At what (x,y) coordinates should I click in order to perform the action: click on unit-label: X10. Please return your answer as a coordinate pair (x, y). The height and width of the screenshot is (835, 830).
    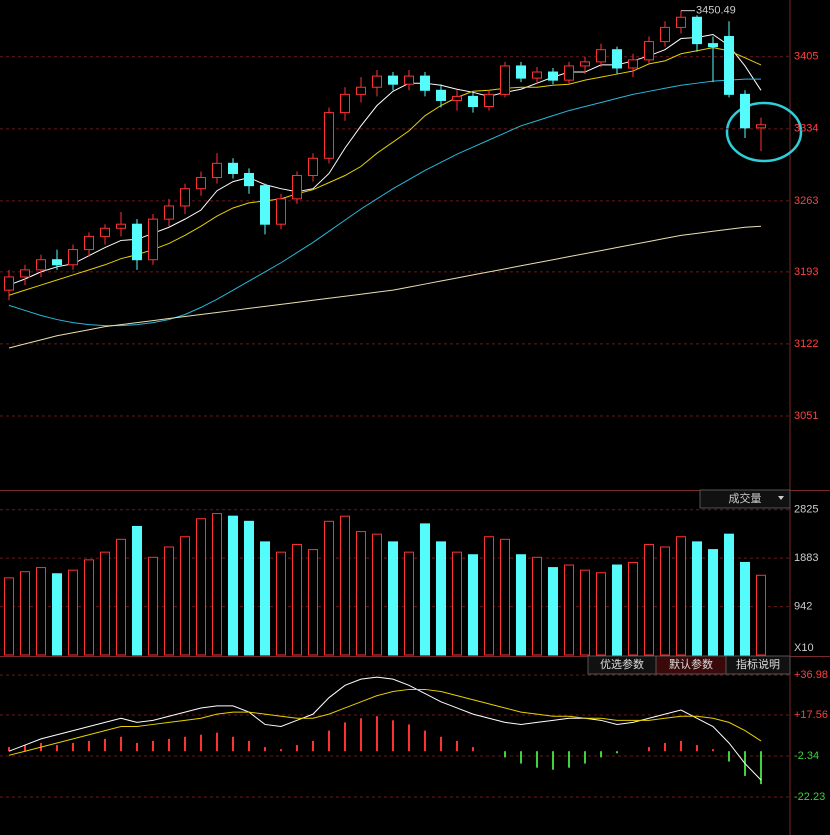
    Looking at the image, I should click on (804, 648).